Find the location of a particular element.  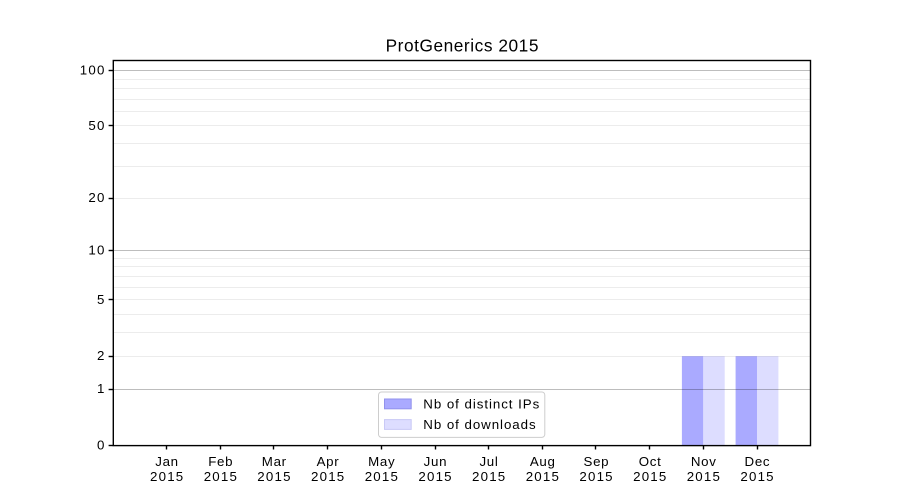

svg-text: Jul is located at coordinates (488, 461).